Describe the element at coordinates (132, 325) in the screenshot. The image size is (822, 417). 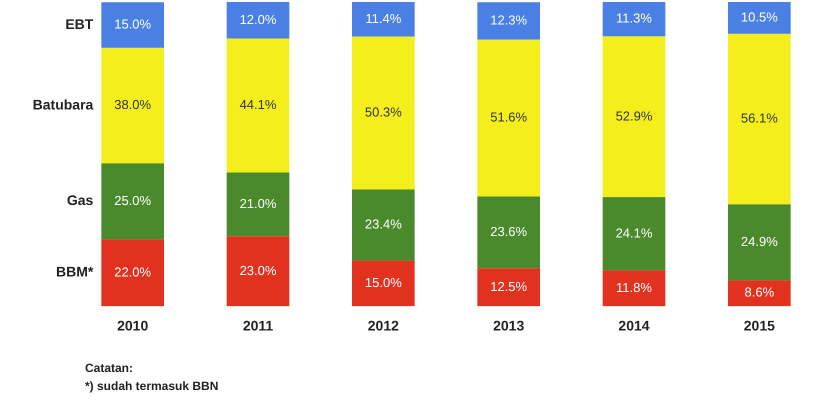
I see `x-tick-label: 2010` at that location.